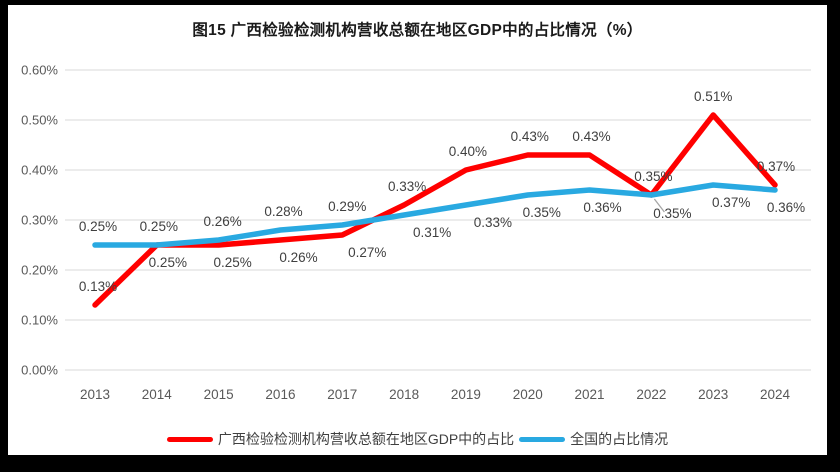 The image size is (840, 472). What do you see at coordinates (653, 176) in the screenshot?
I see `data-label-series-0: 0.35%` at bounding box center [653, 176].